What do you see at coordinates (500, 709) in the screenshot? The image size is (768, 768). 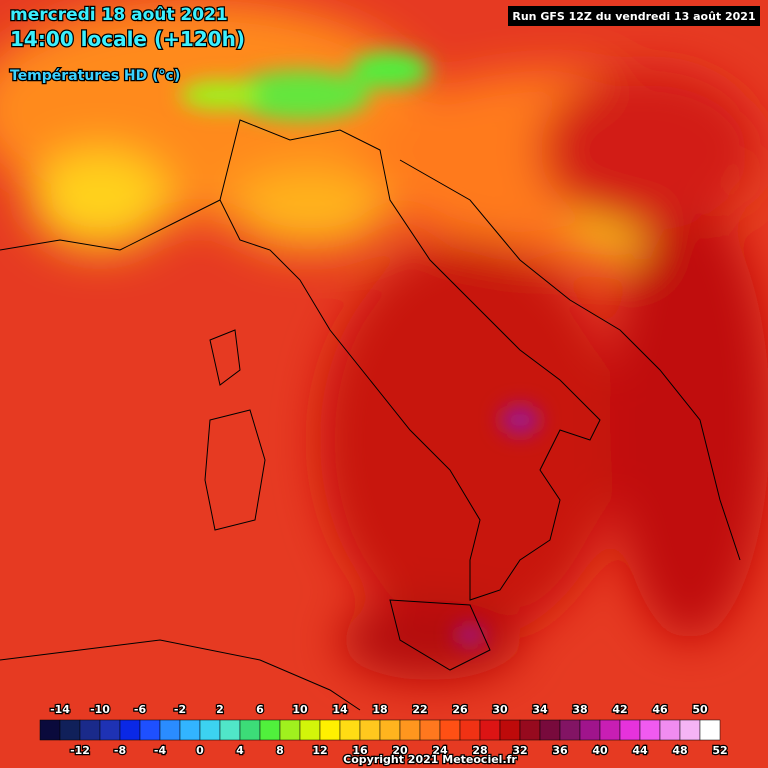 I see `legend-label: 30` at bounding box center [500, 709].